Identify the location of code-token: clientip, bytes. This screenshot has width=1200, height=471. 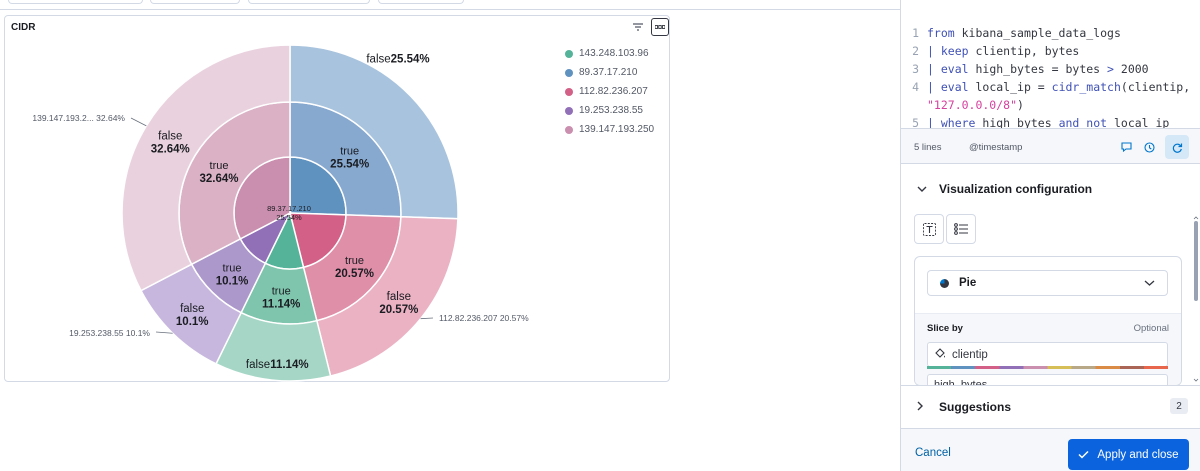
(1024, 51).